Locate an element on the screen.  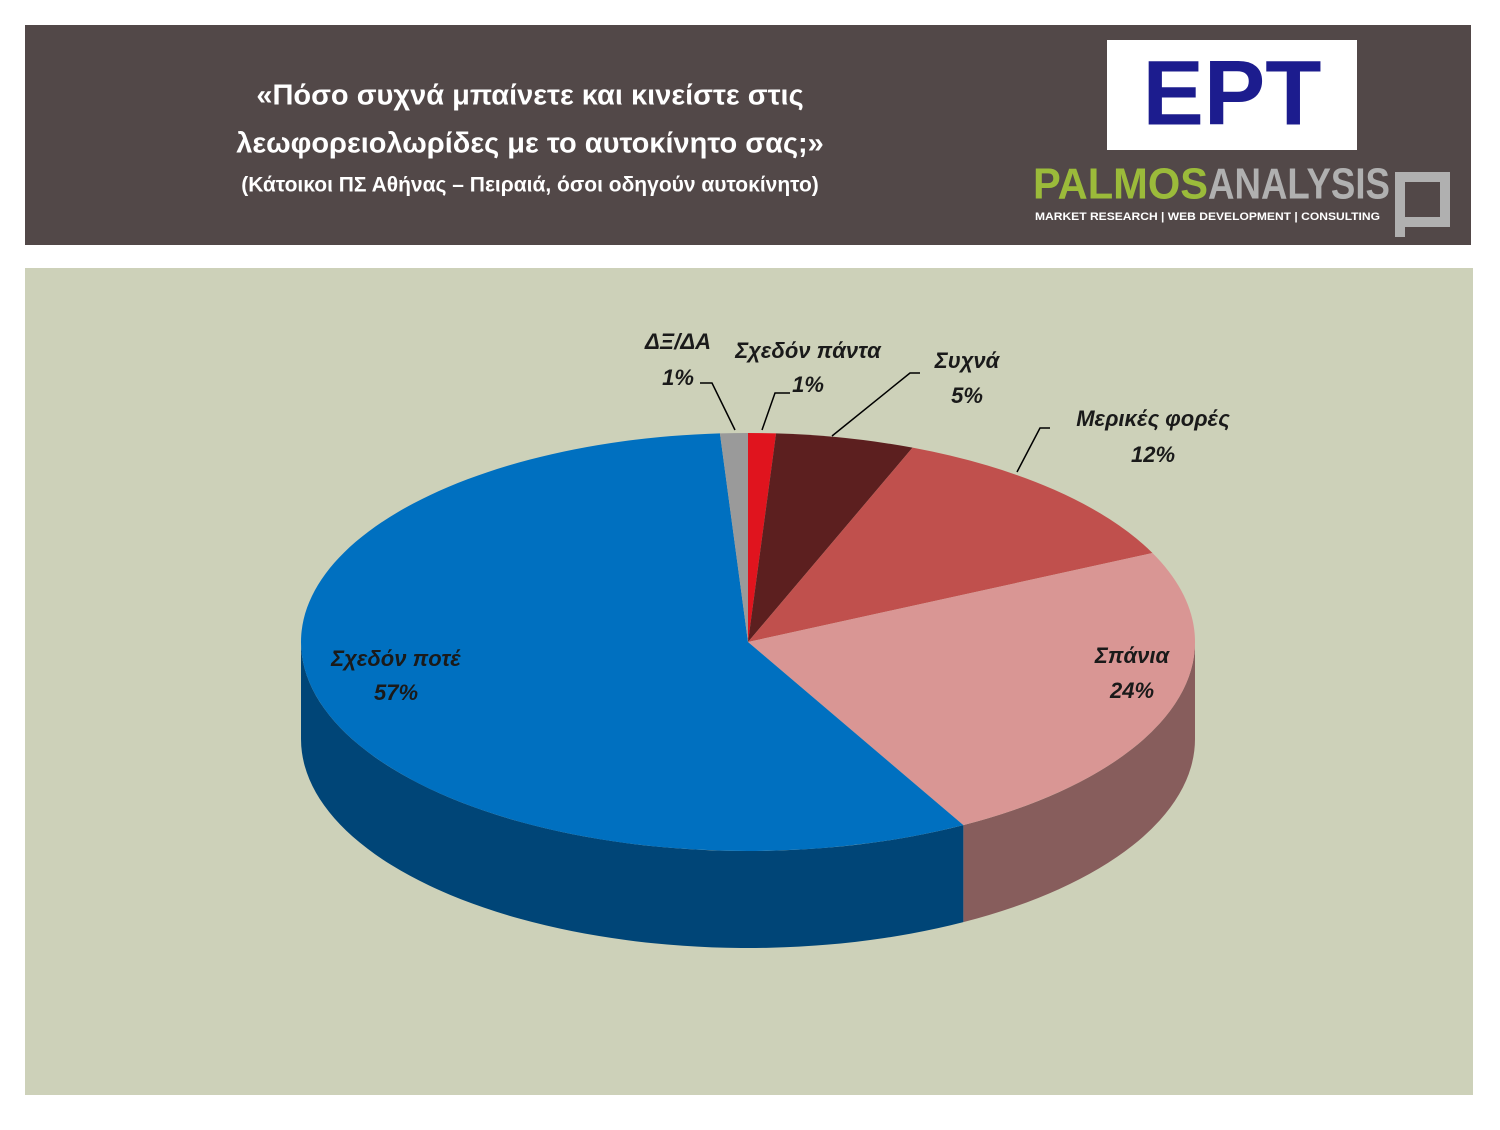
ert-logo: ΕΡΤ is located at coordinates (1232, 93).